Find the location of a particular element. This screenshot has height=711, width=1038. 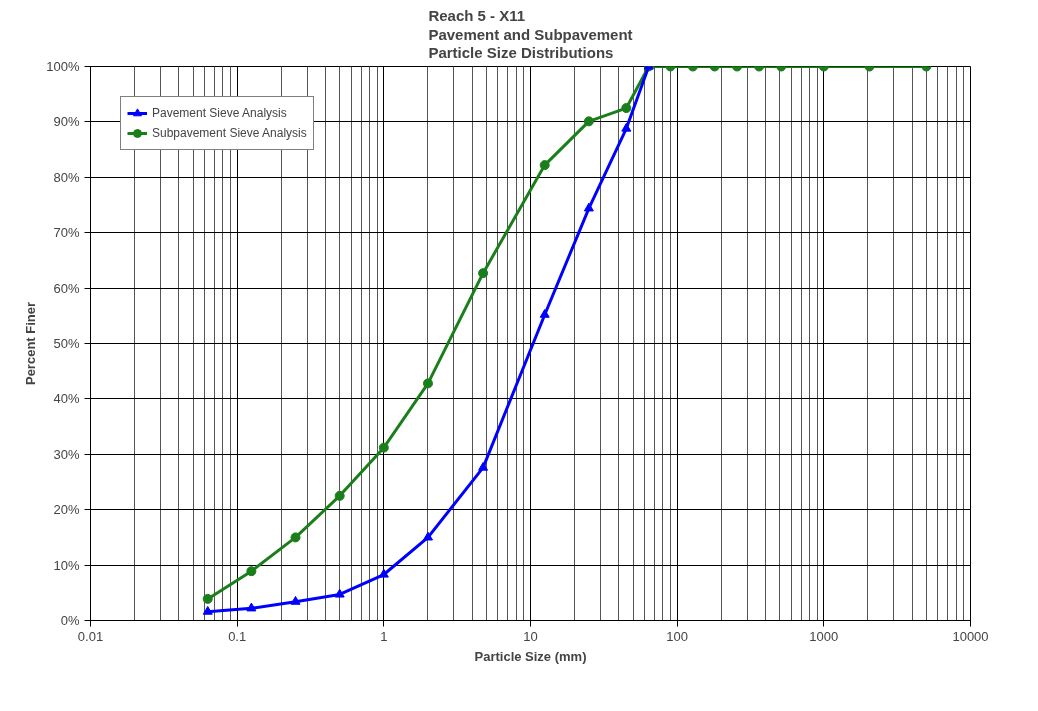

y-tick-label: 80% is located at coordinates (66, 177).